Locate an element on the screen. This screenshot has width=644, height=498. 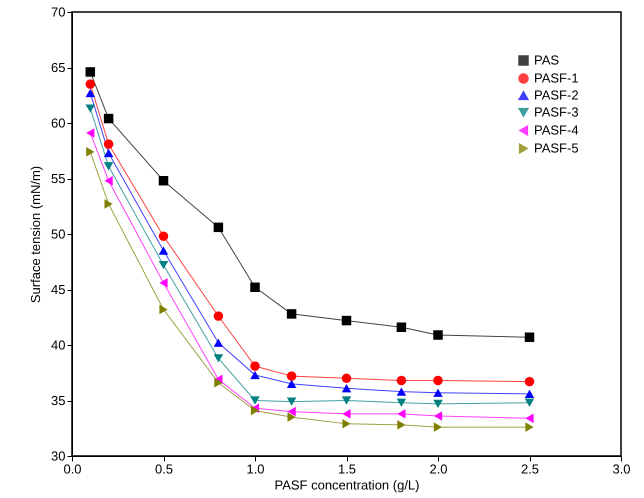
y-tick-label: 55 is located at coordinates (58, 178).